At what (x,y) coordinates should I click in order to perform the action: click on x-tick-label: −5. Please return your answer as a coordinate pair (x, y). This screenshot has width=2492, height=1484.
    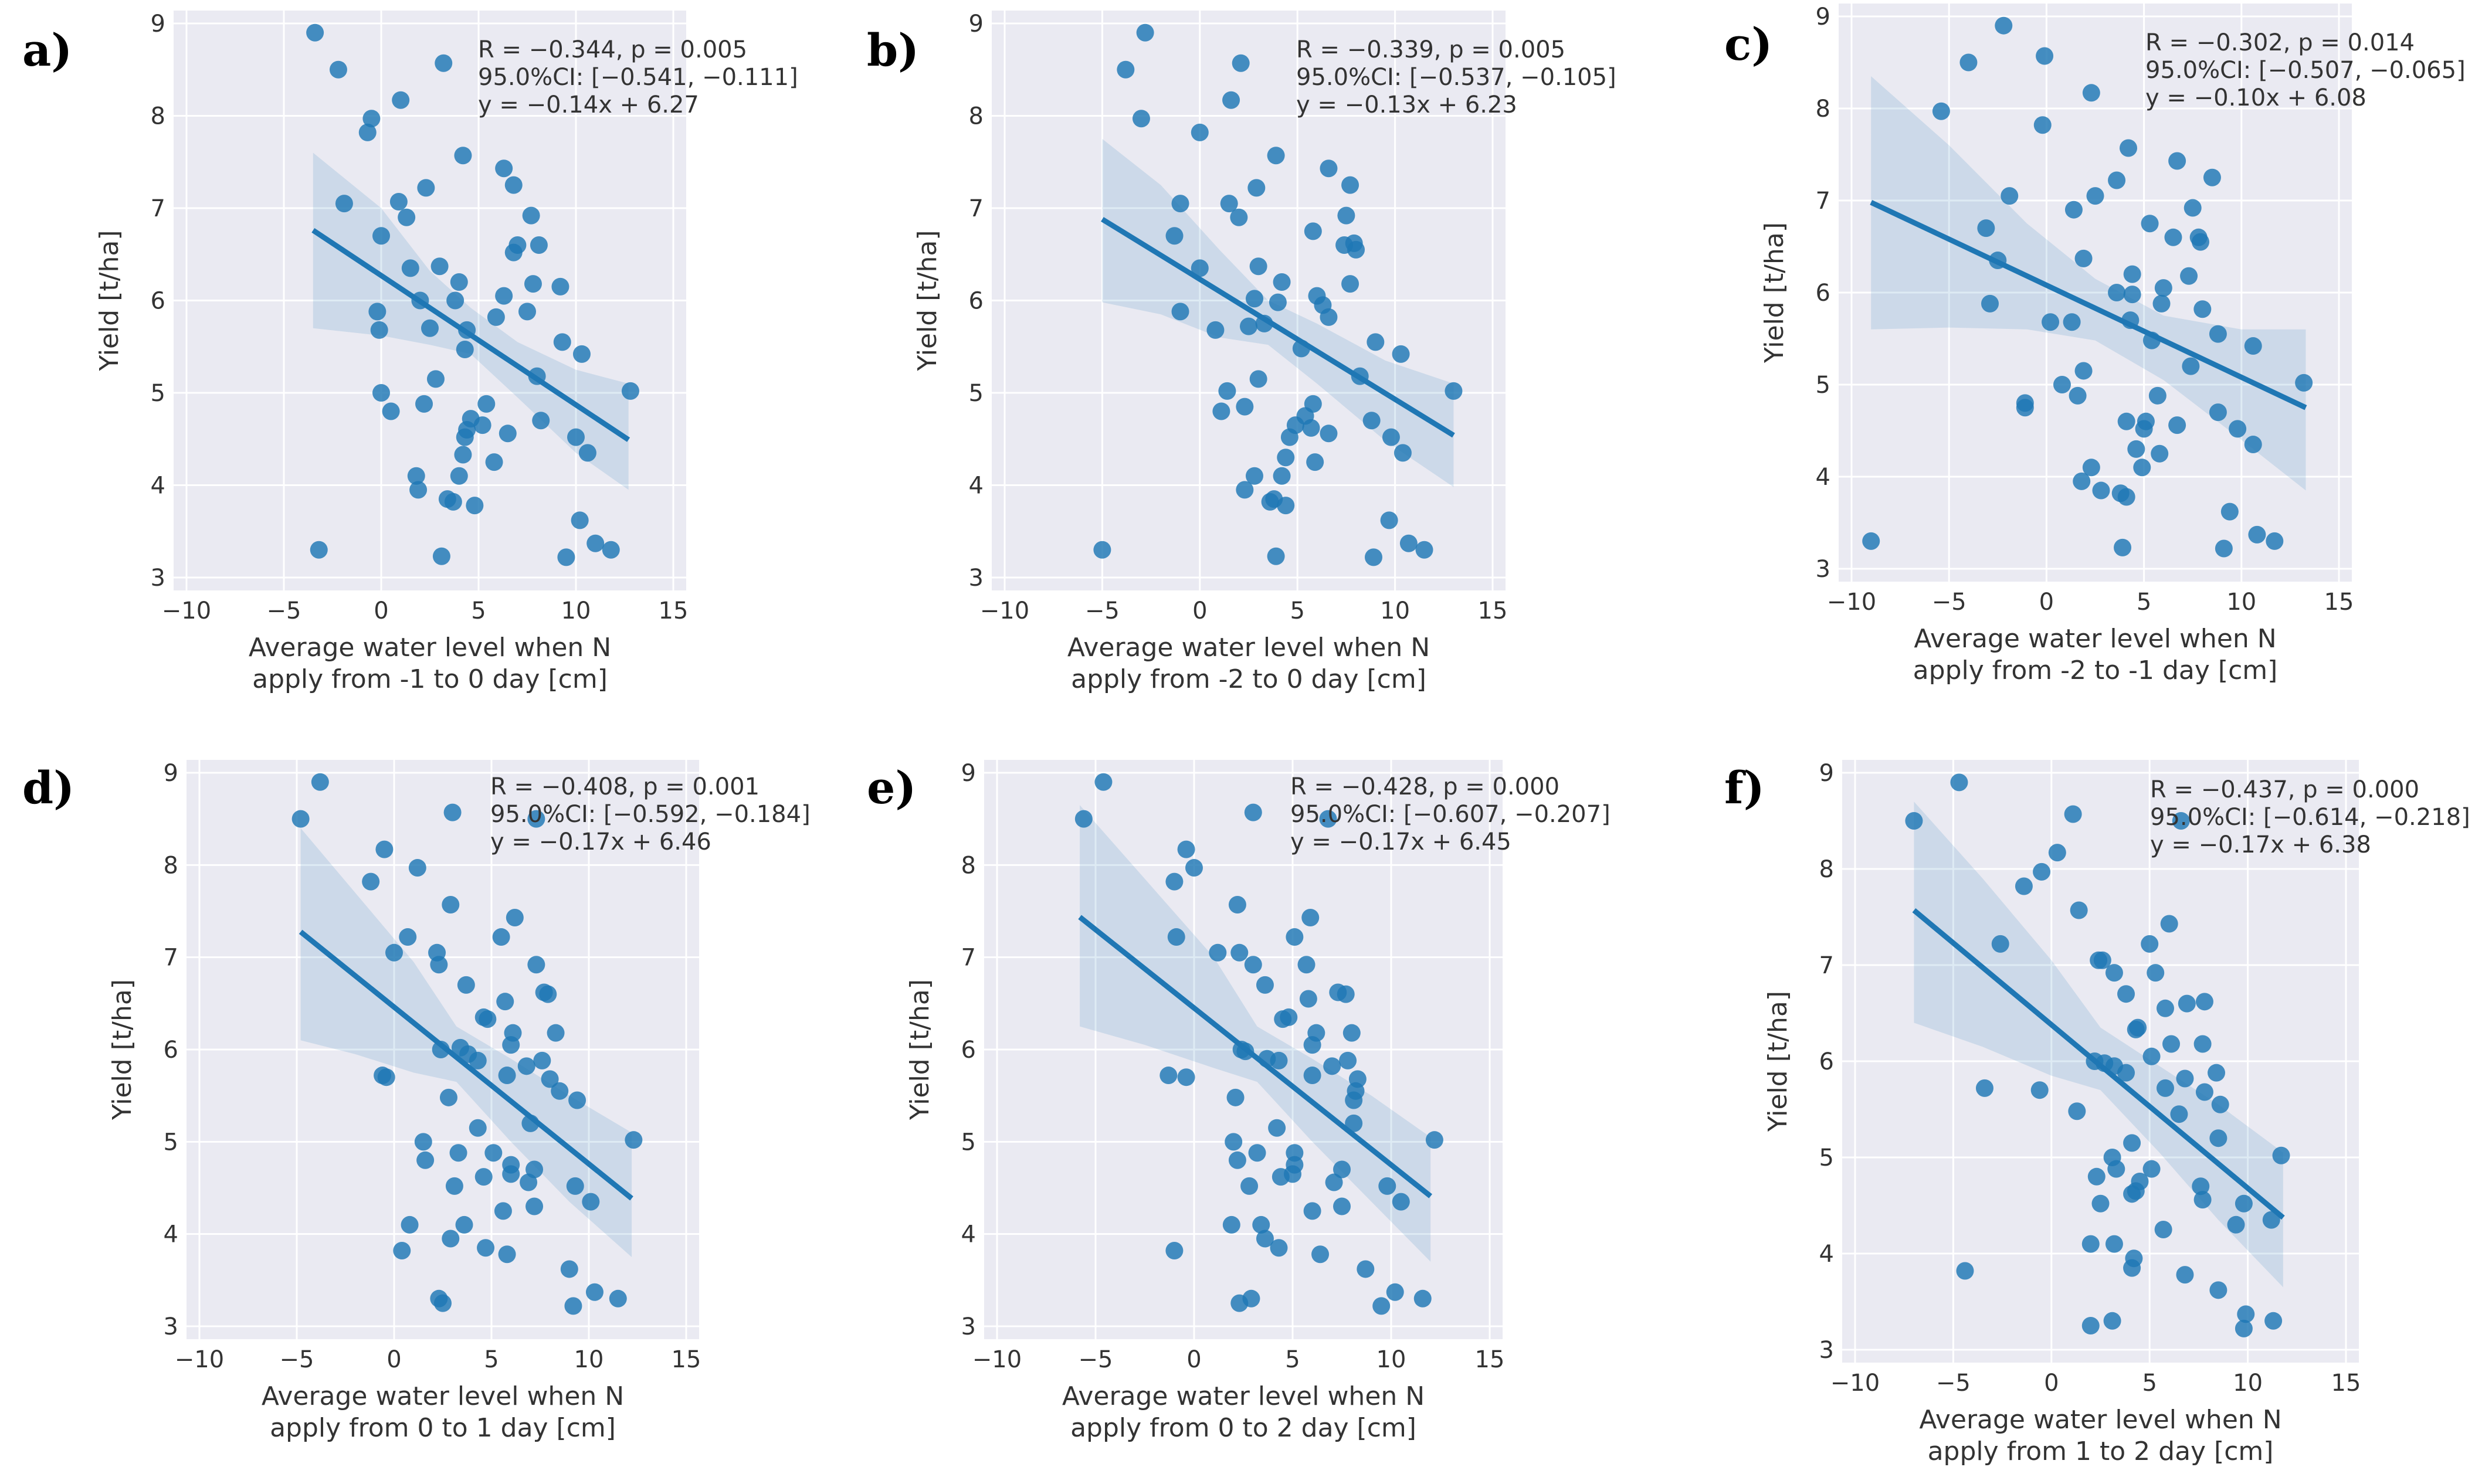
    Looking at the image, I should click on (1096, 1360).